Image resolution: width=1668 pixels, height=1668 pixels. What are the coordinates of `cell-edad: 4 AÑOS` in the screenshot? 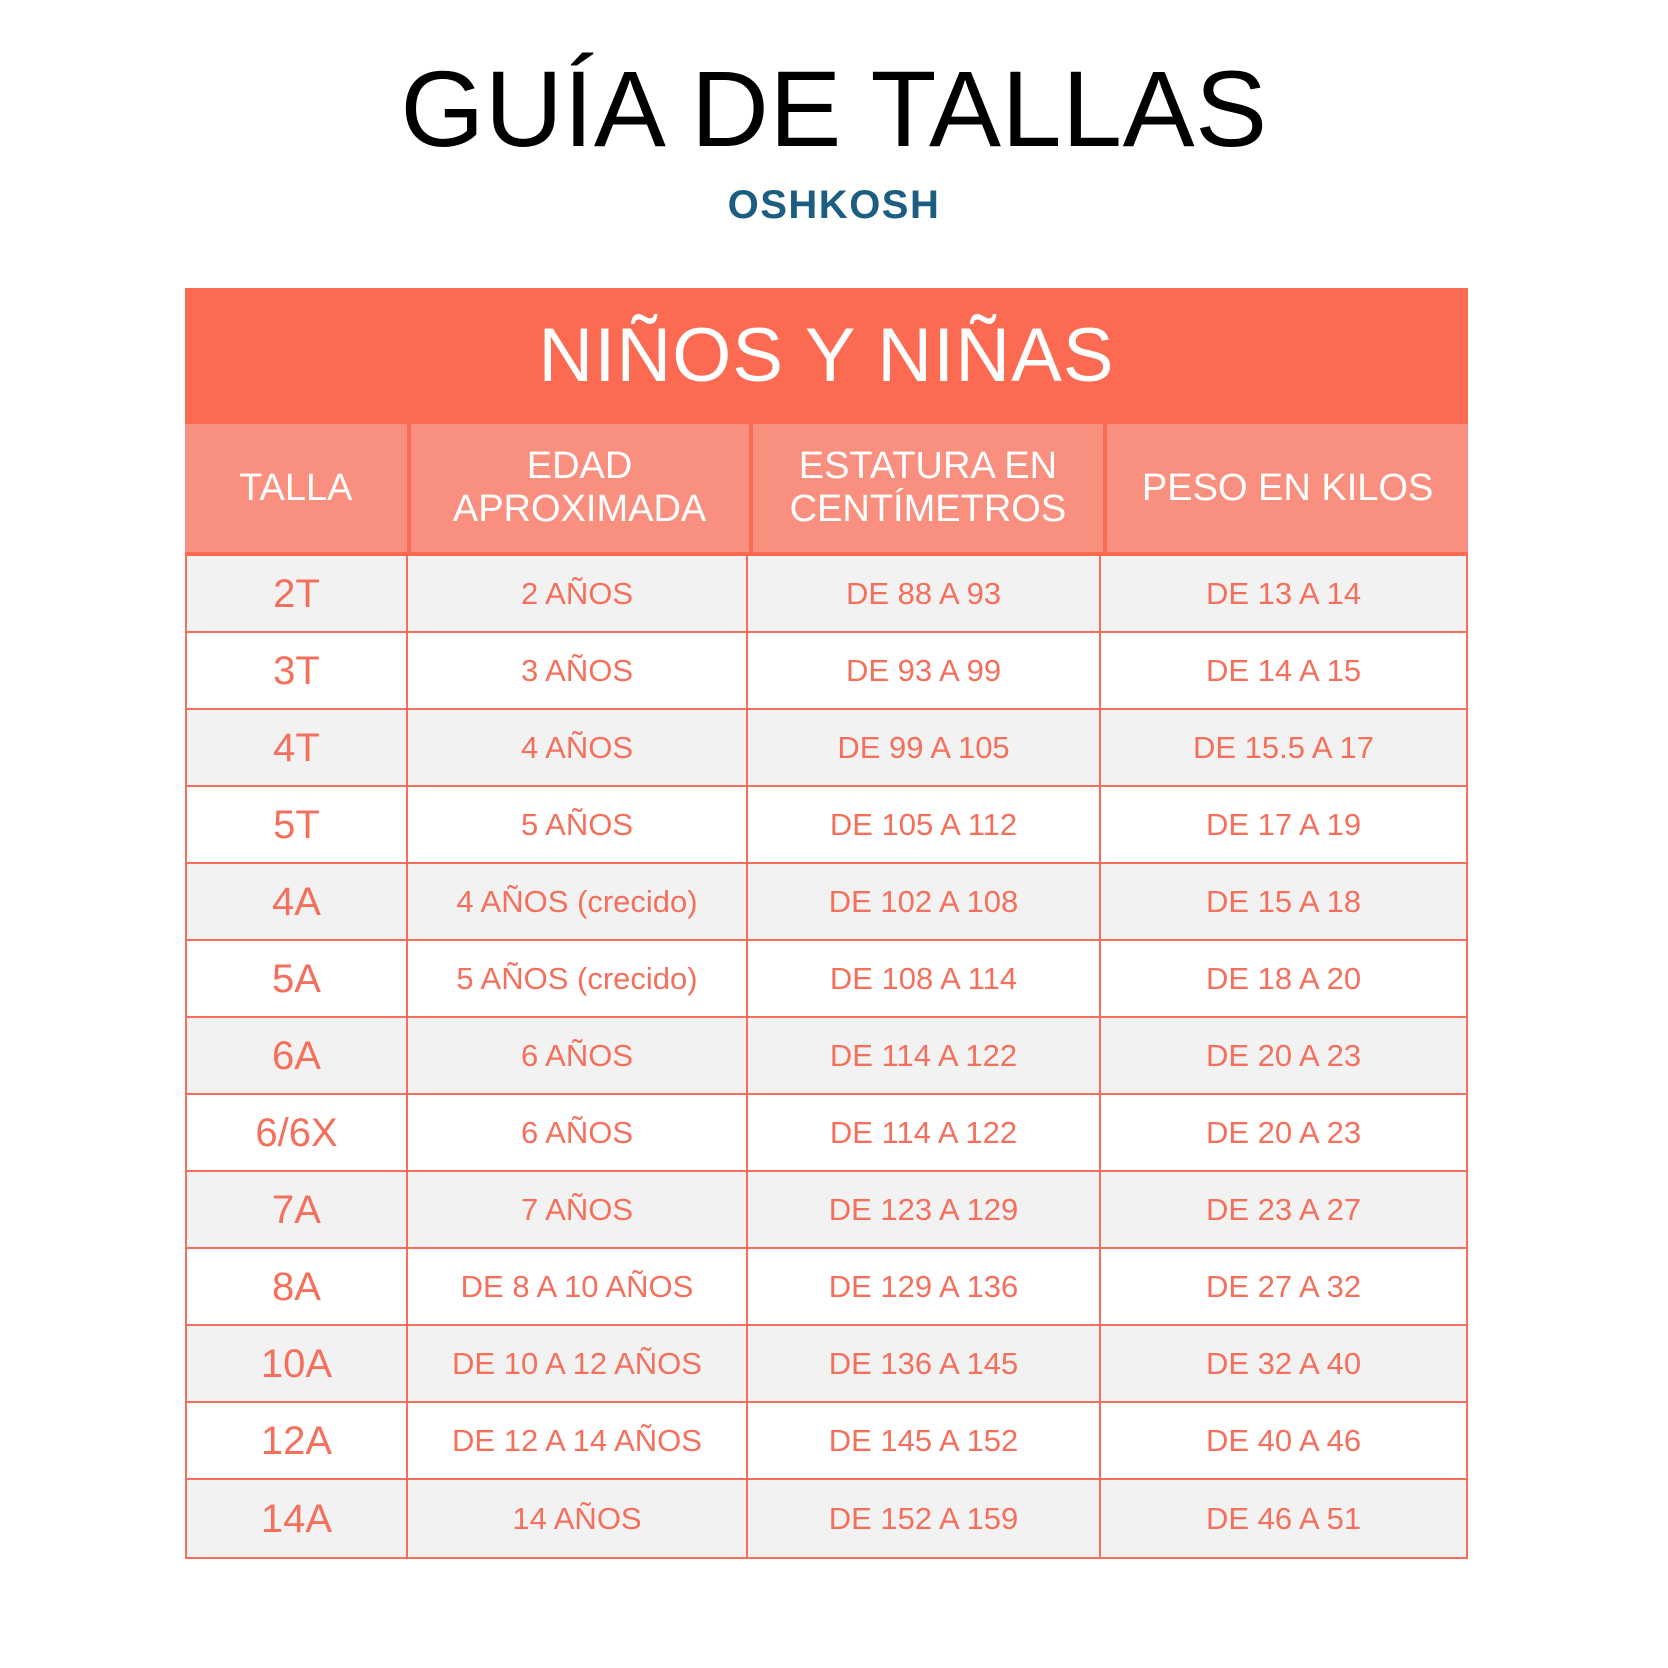 It's located at (578, 747).